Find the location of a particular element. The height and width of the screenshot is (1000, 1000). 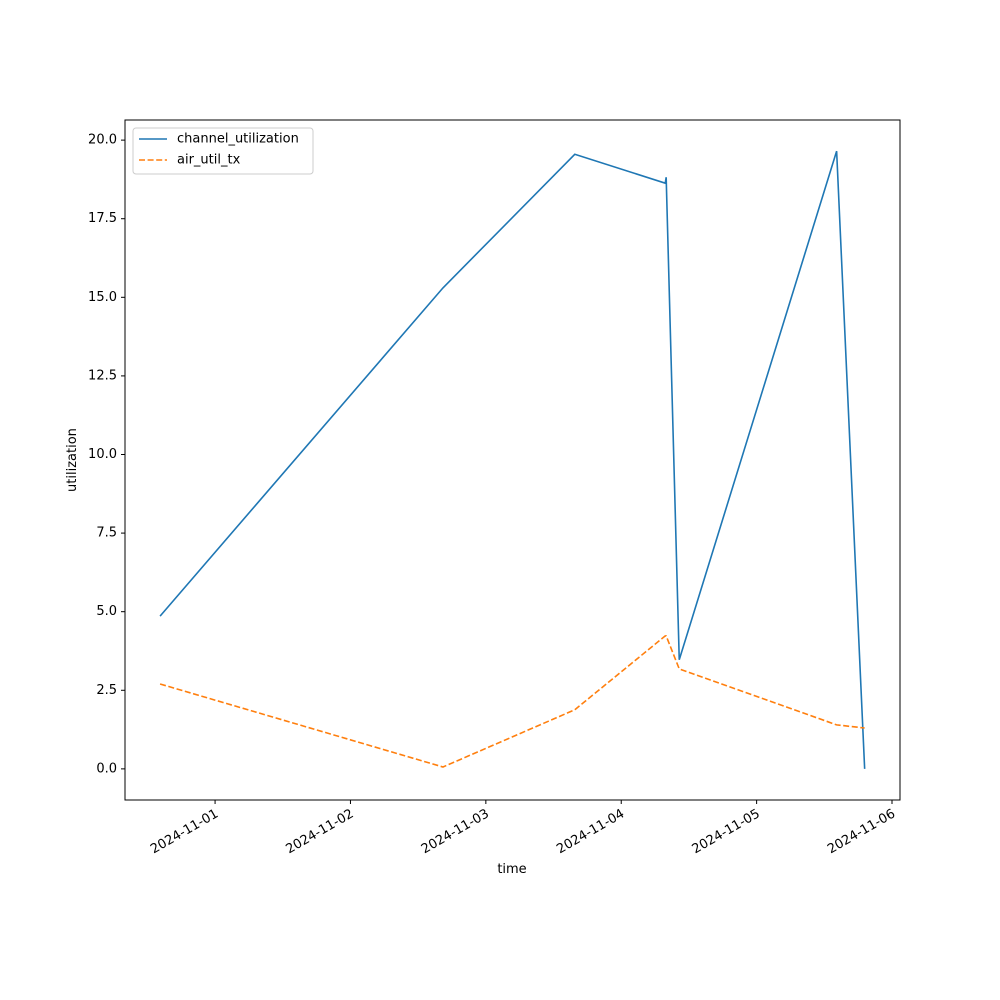

y-tick-label: 10.0 is located at coordinates (102, 454).